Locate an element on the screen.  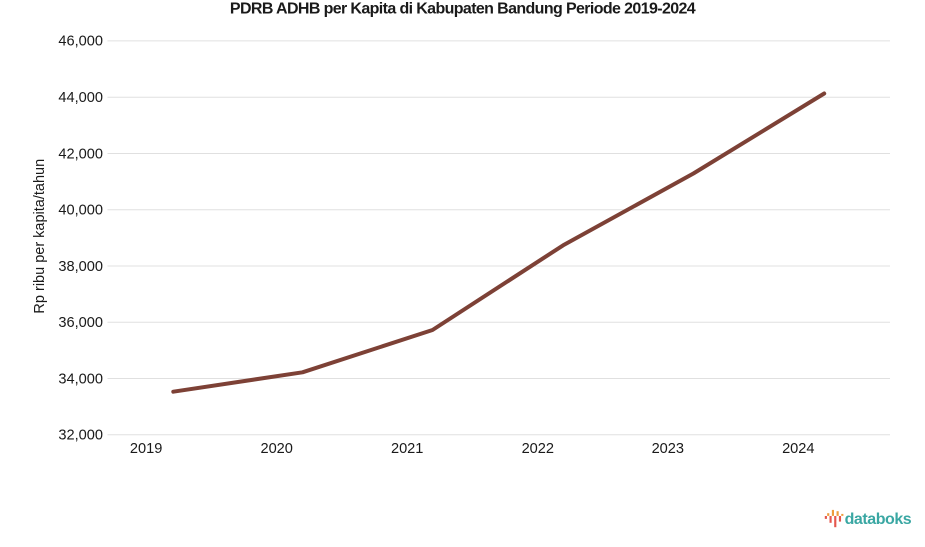
svg-text: 2021 is located at coordinates (407, 449).